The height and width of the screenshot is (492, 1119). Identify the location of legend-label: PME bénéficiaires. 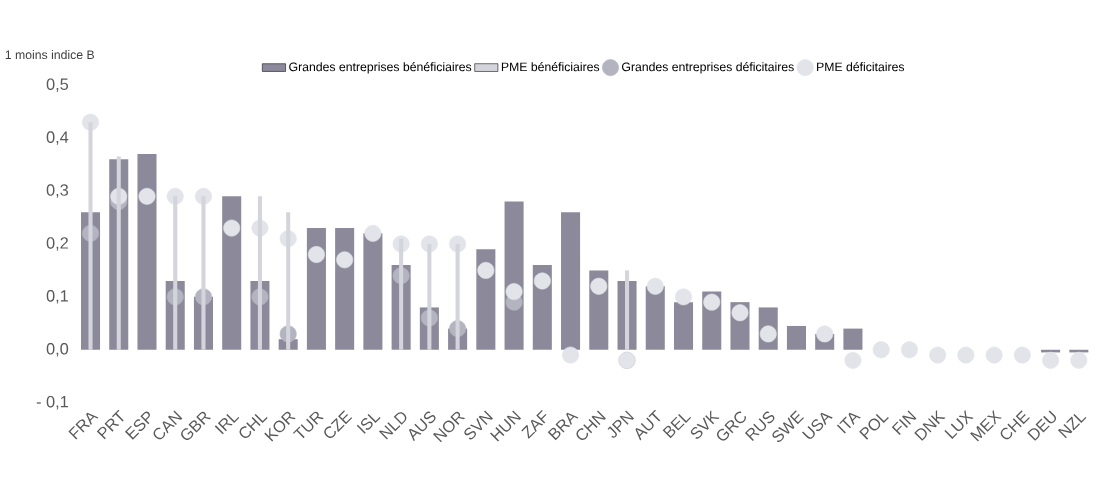
(550, 67).